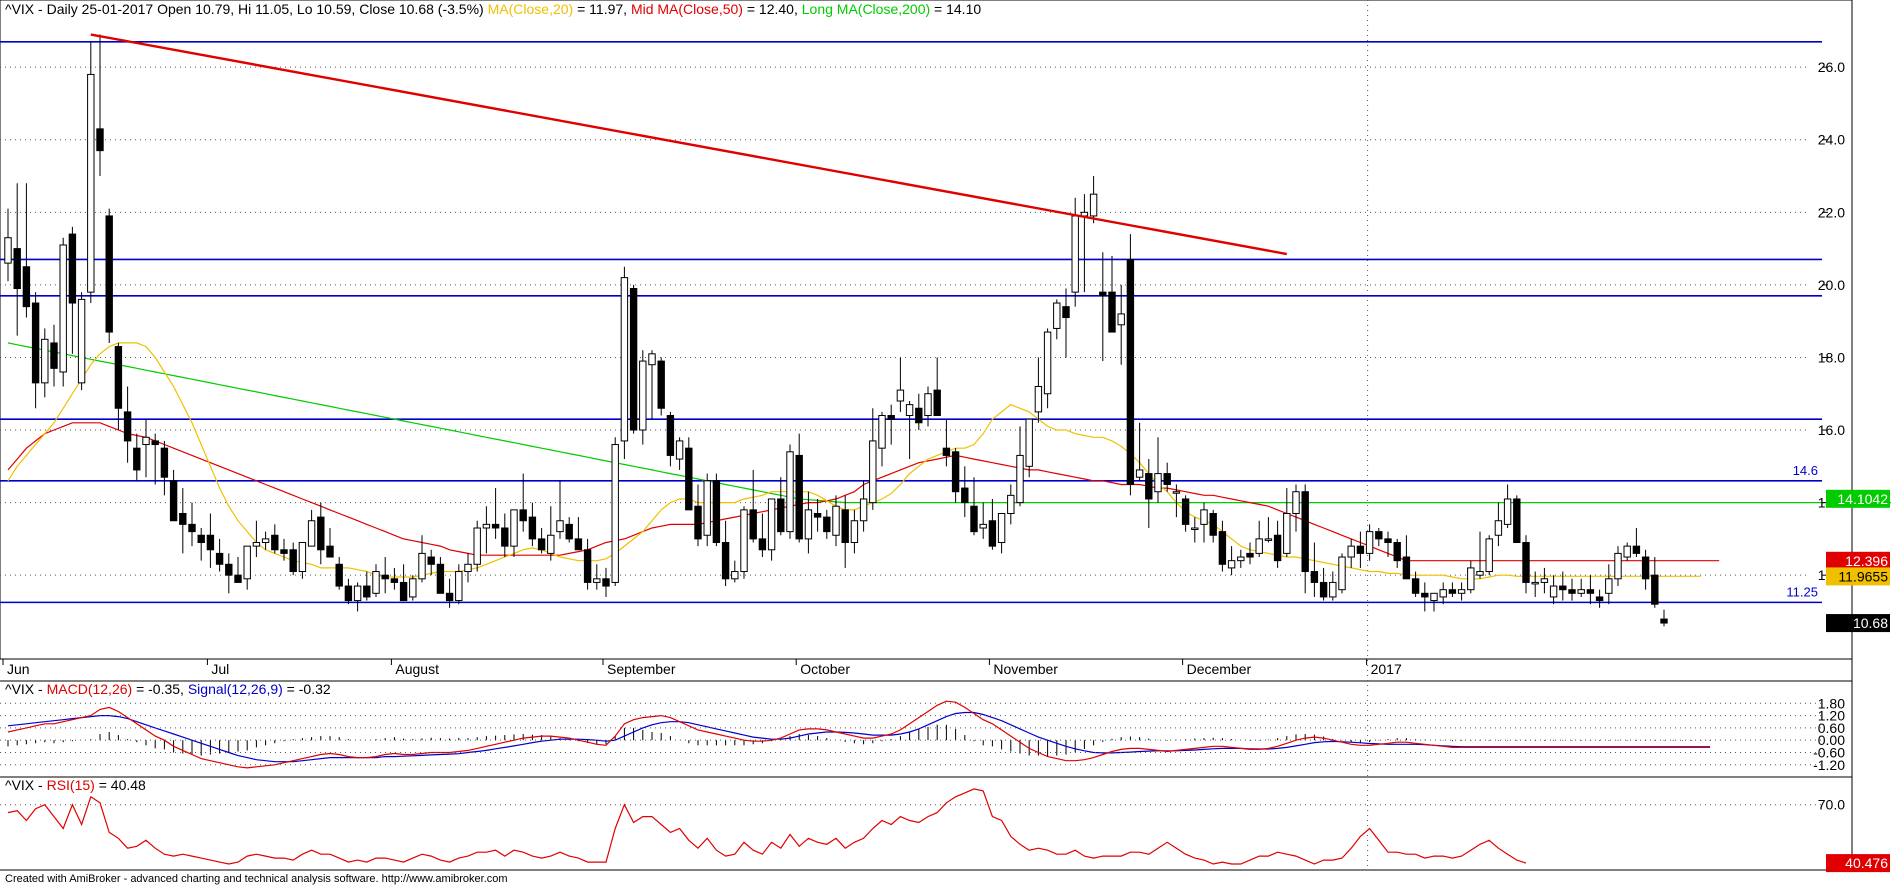 This screenshot has height=888, width=1891. I want to click on value-badge, so click(1858, 623).